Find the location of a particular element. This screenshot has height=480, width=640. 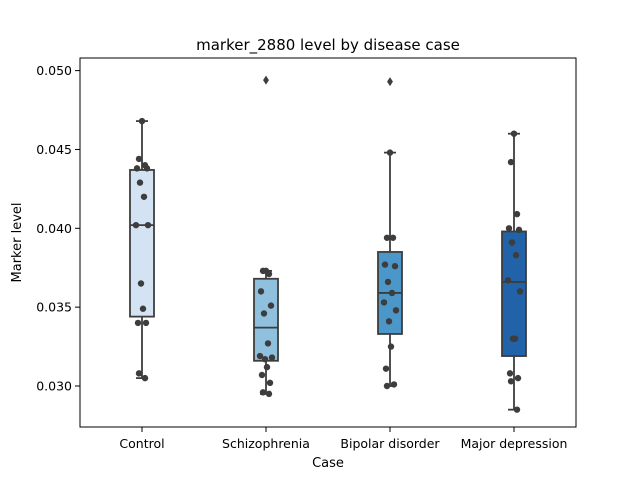

y-tick-label: 0.030 is located at coordinates (54, 386).